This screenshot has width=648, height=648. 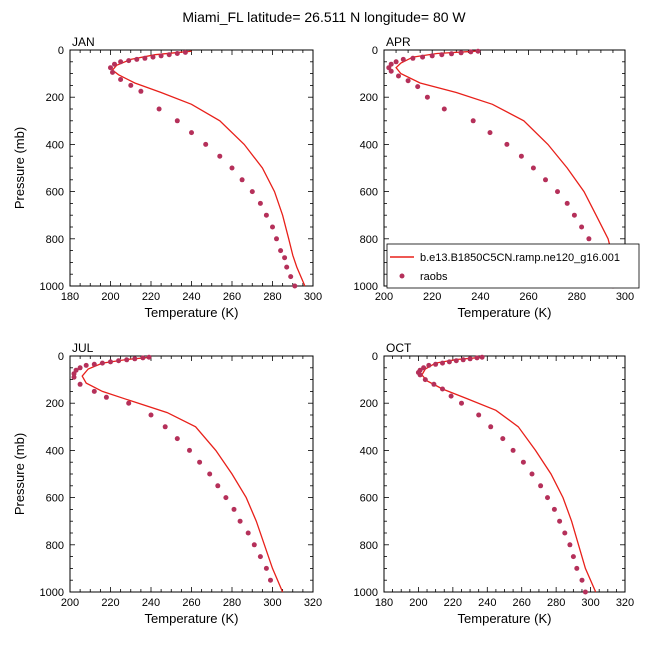 What do you see at coordinates (384, 297) in the screenshot?
I see `x-tick-label: 200` at bounding box center [384, 297].